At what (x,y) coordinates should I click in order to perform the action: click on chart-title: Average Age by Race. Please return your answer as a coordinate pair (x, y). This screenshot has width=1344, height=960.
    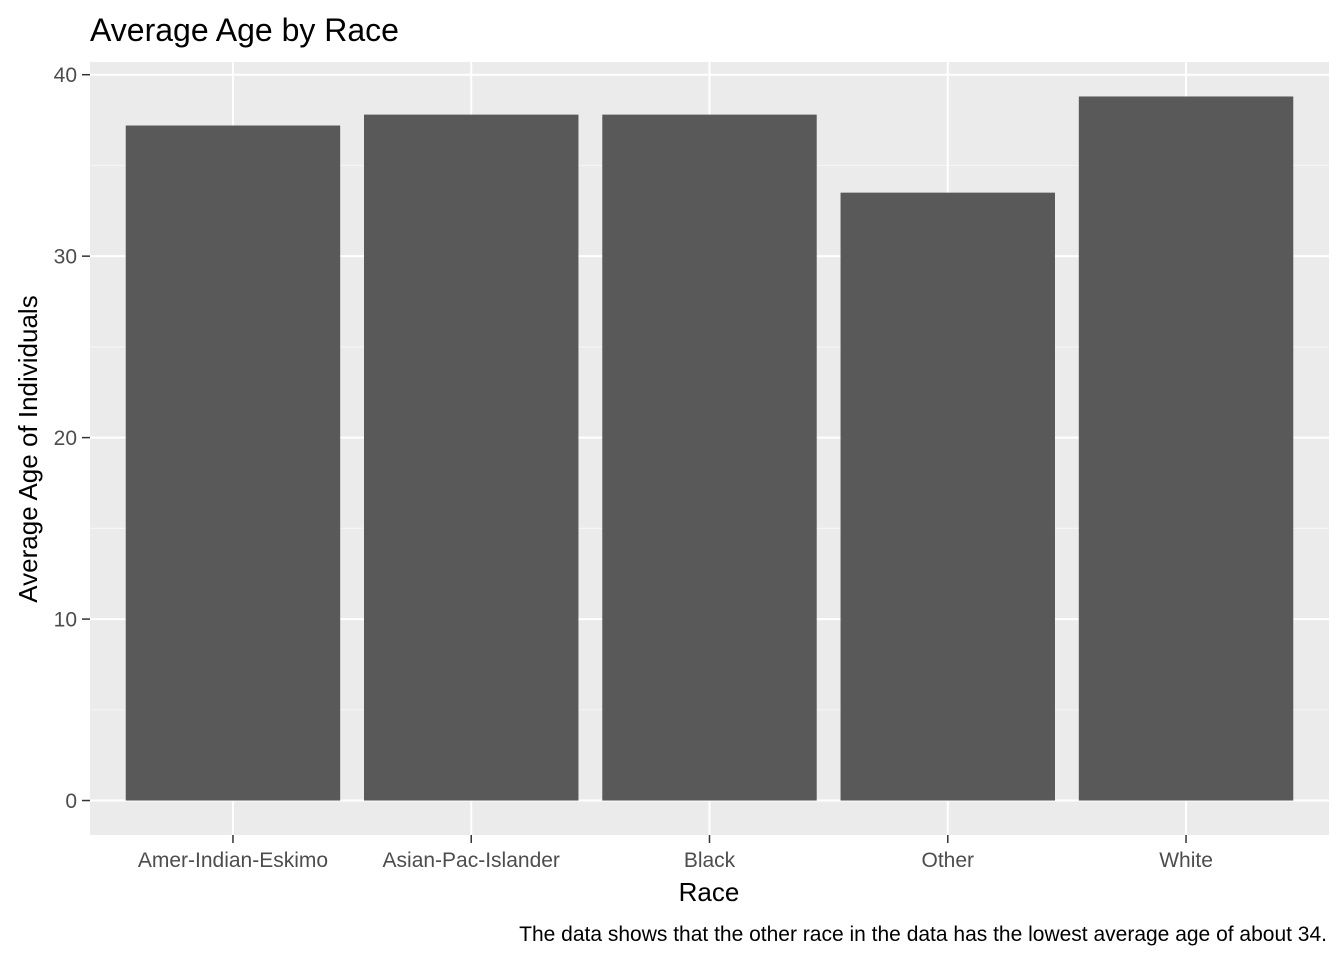
    Looking at the image, I should click on (244, 30).